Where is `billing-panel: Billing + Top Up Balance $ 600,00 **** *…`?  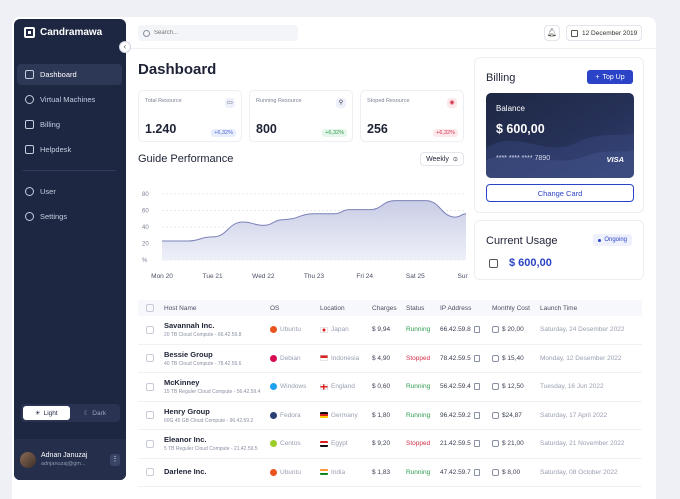
billing-panel: Billing + Top Up Balance $ 600,00 **** *… is located at coordinates (559, 135).